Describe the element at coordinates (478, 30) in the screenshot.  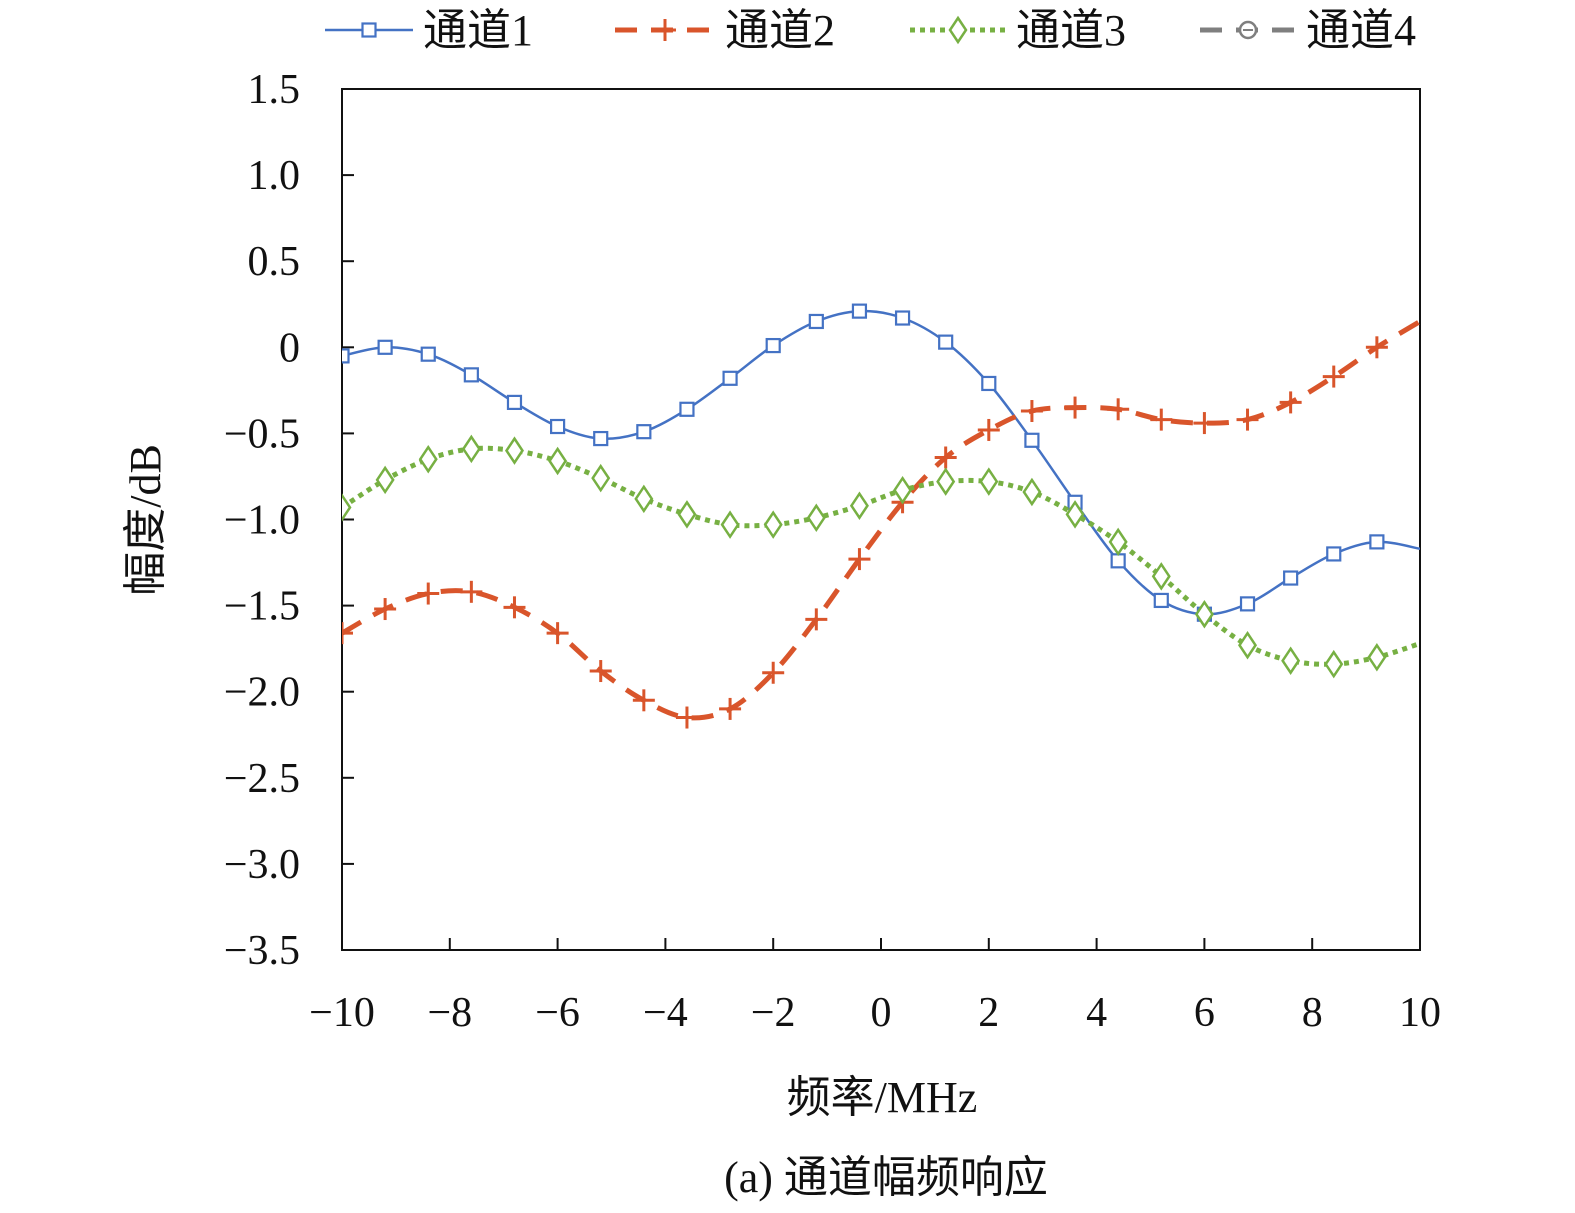
I see `legend-label: 通道1` at that location.